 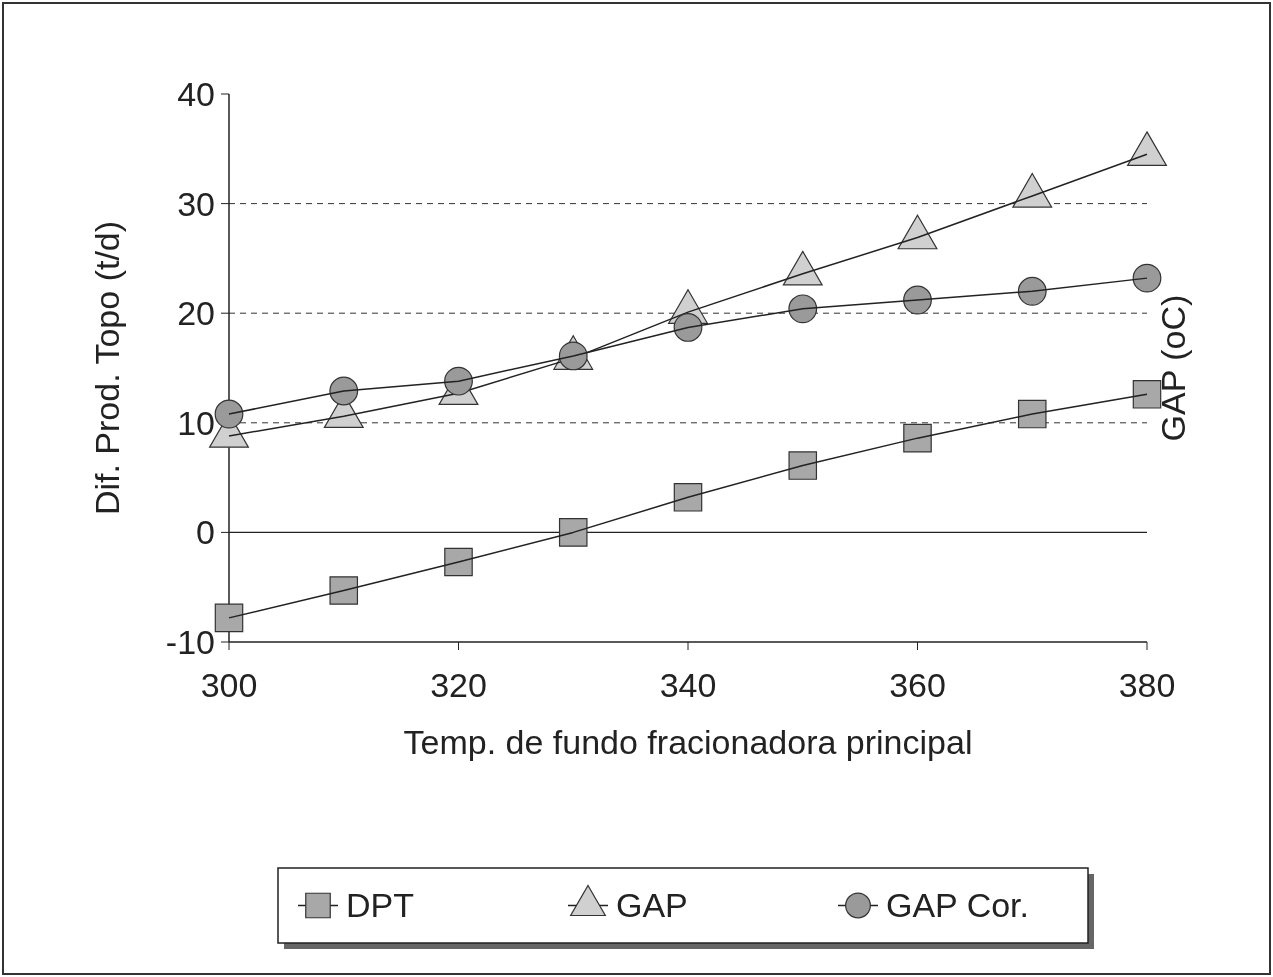 What do you see at coordinates (1147, 685) in the screenshot?
I see `x-tick-label: 380` at bounding box center [1147, 685].